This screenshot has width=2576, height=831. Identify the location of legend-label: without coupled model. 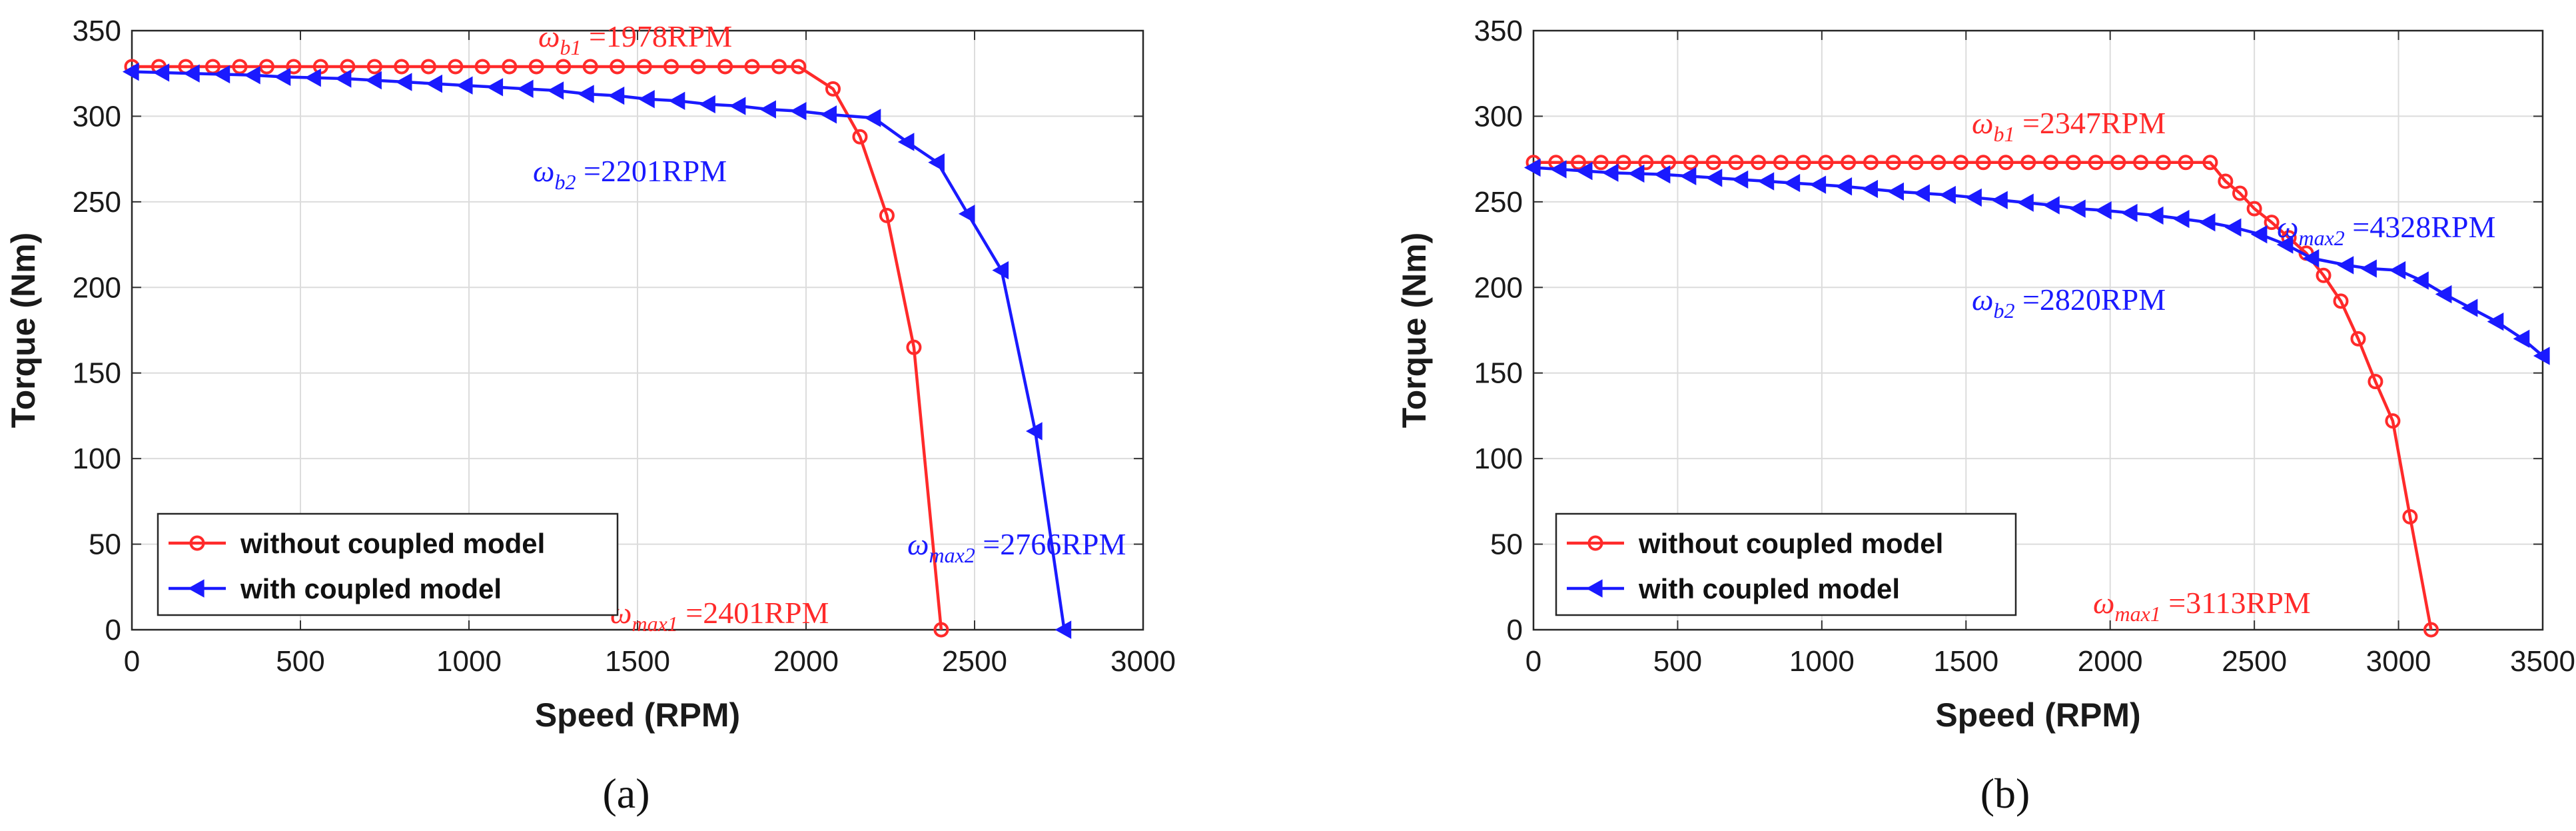
(392, 543).